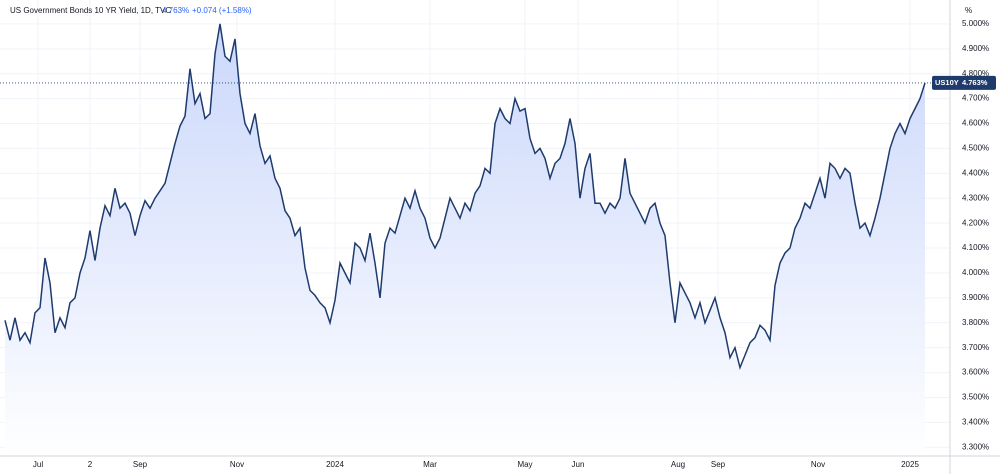  What do you see at coordinates (975, 421) in the screenshot?
I see `y-tick-label: 3.400%` at bounding box center [975, 421].